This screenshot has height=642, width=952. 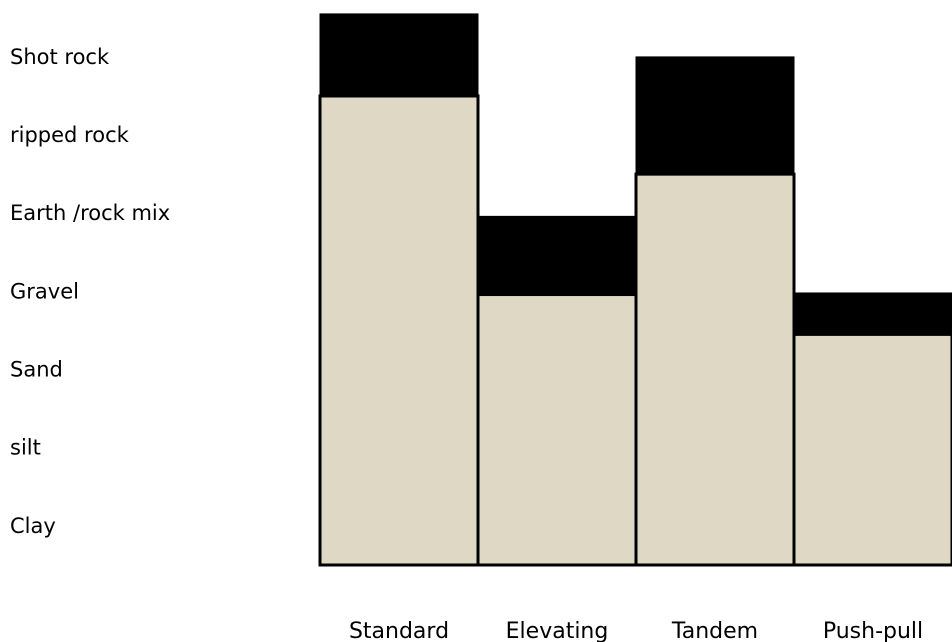 What do you see at coordinates (872, 449) in the screenshot?
I see `bar-base-push-pull` at bounding box center [872, 449].